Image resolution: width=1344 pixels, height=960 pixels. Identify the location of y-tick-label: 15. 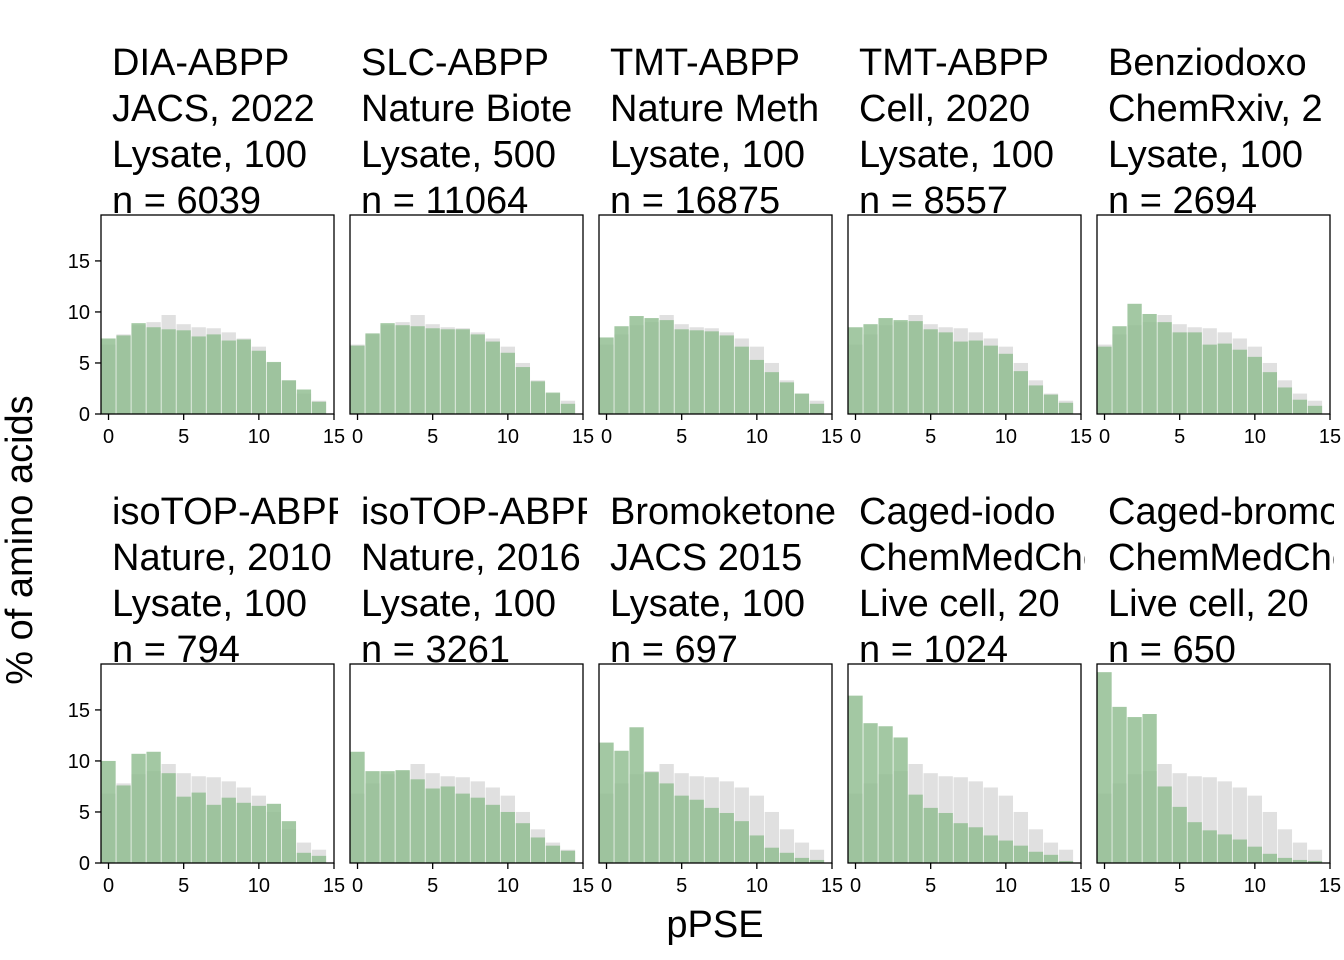
(79, 711).